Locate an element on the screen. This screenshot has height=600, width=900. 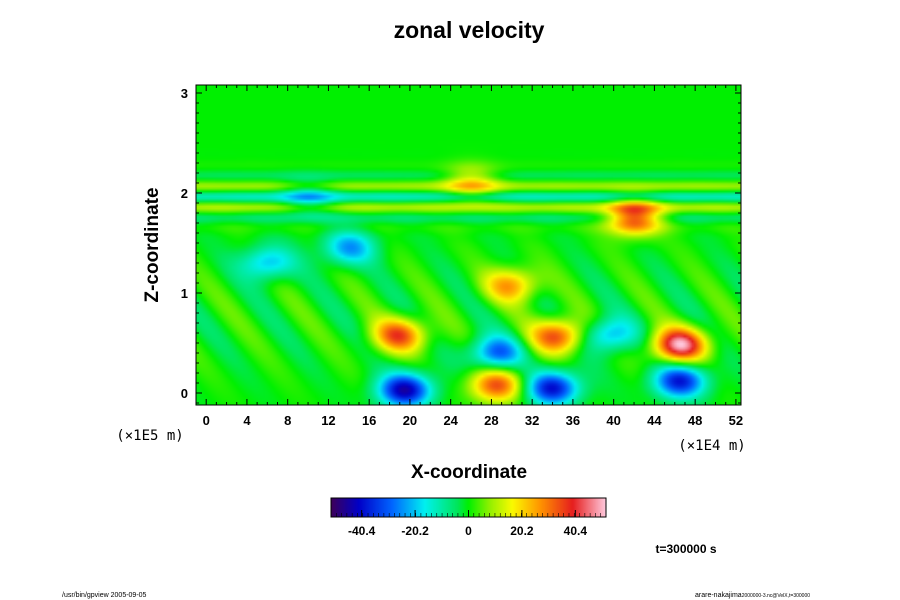
x-tick-label: 40 is located at coordinates (613, 420).